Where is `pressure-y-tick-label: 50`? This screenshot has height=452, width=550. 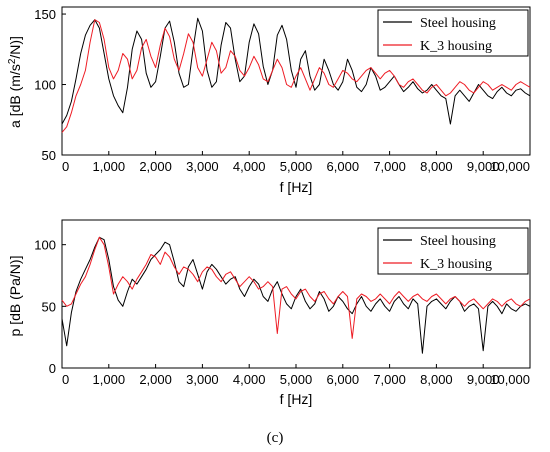
pressure-y-tick-label: 50 is located at coordinates (49, 306).